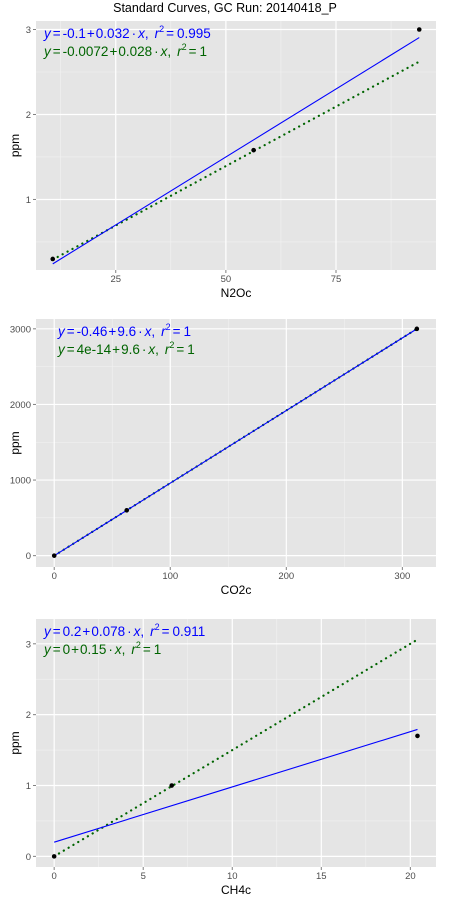 Image resolution: width=450 pixels, height=900 pixels. Describe the element at coordinates (336, 279) in the screenshot. I see `x-tick-label: 75` at that location.